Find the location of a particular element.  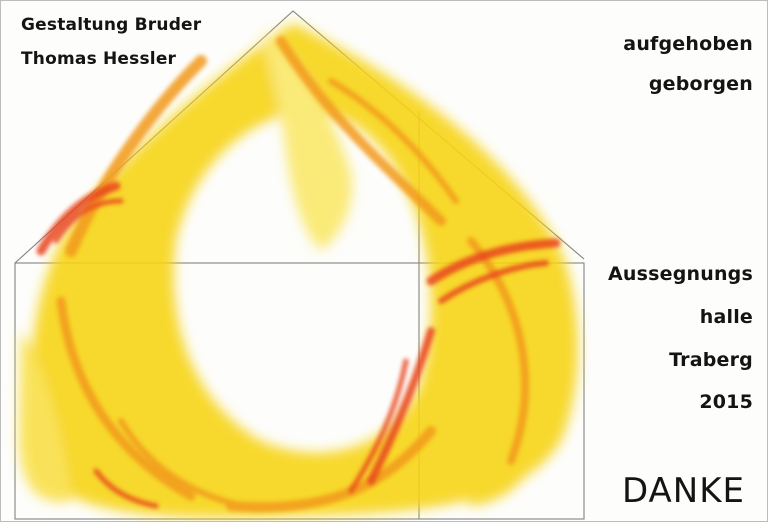

place-line-1: Aussegnungs is located at coordinates (680, 274).